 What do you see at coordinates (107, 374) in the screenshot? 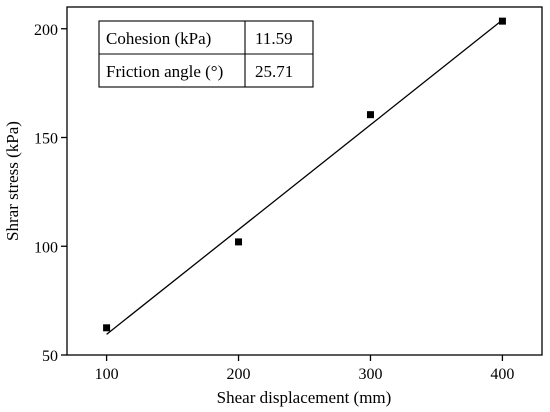
I see `x-tick-label: 100` at bounding box center [107, 374].